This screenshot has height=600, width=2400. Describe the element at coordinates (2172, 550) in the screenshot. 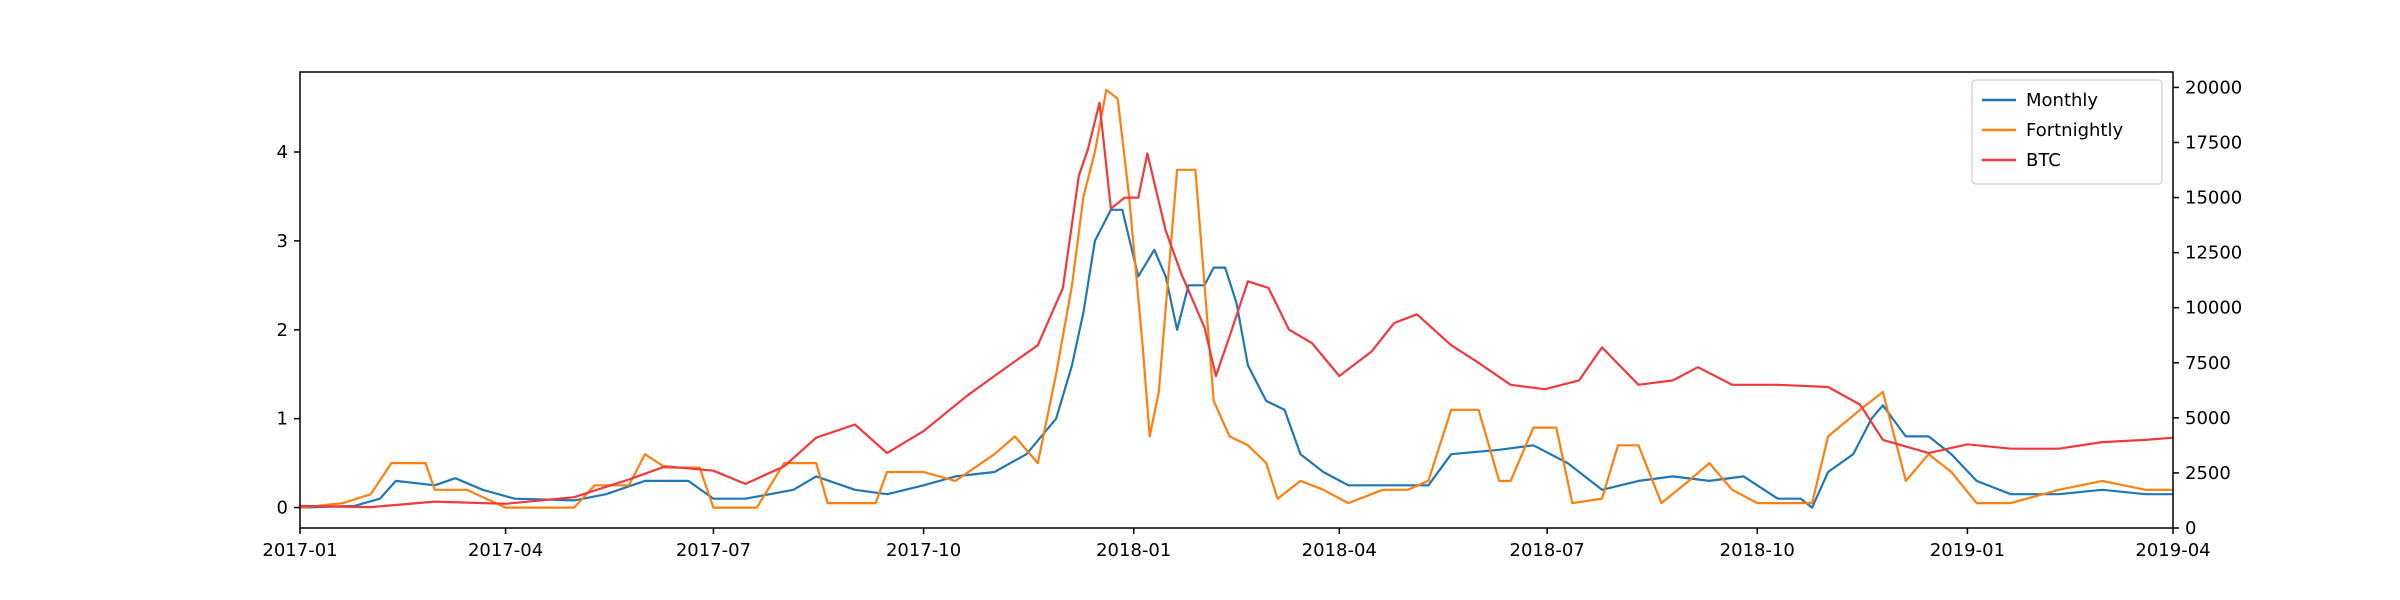

I see `x-tick-label: 2019-04` at that location.